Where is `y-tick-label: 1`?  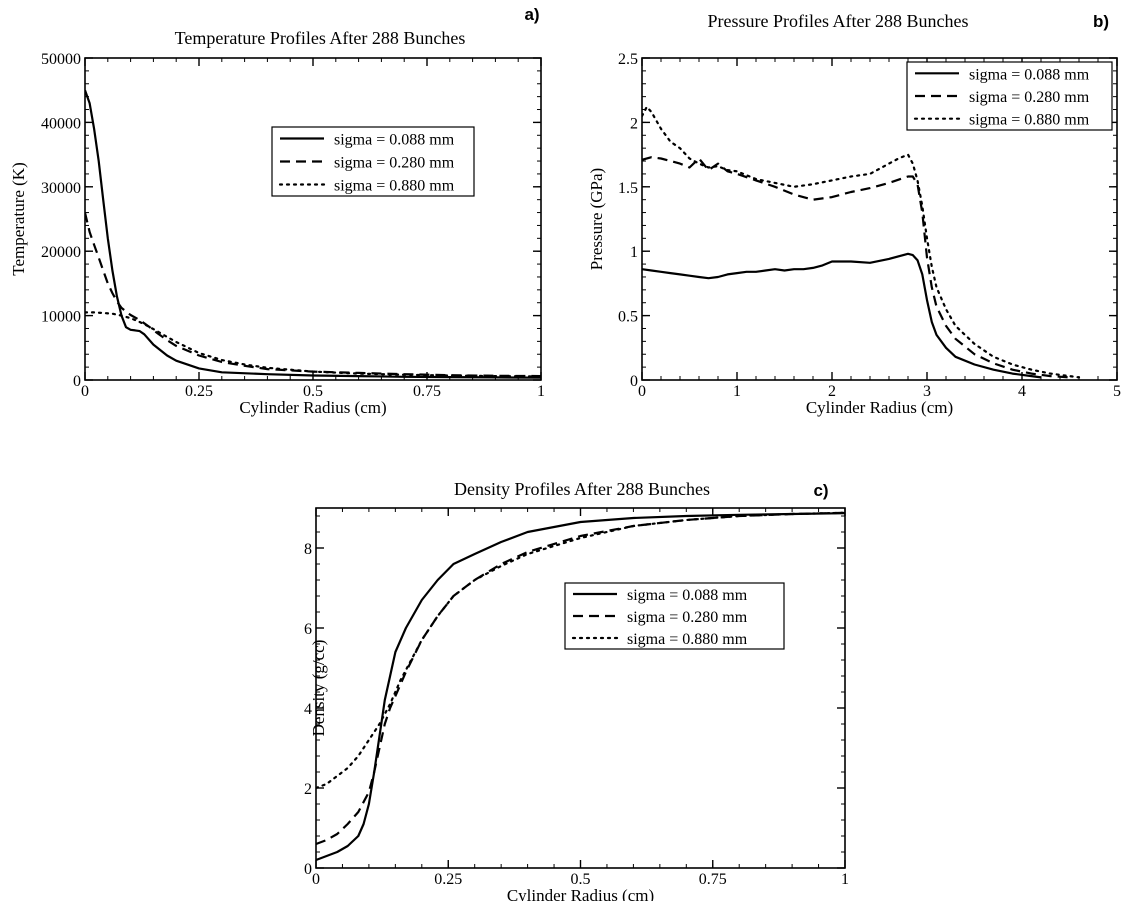
y-tick-label: 1 is located at coordinates (634, 252).